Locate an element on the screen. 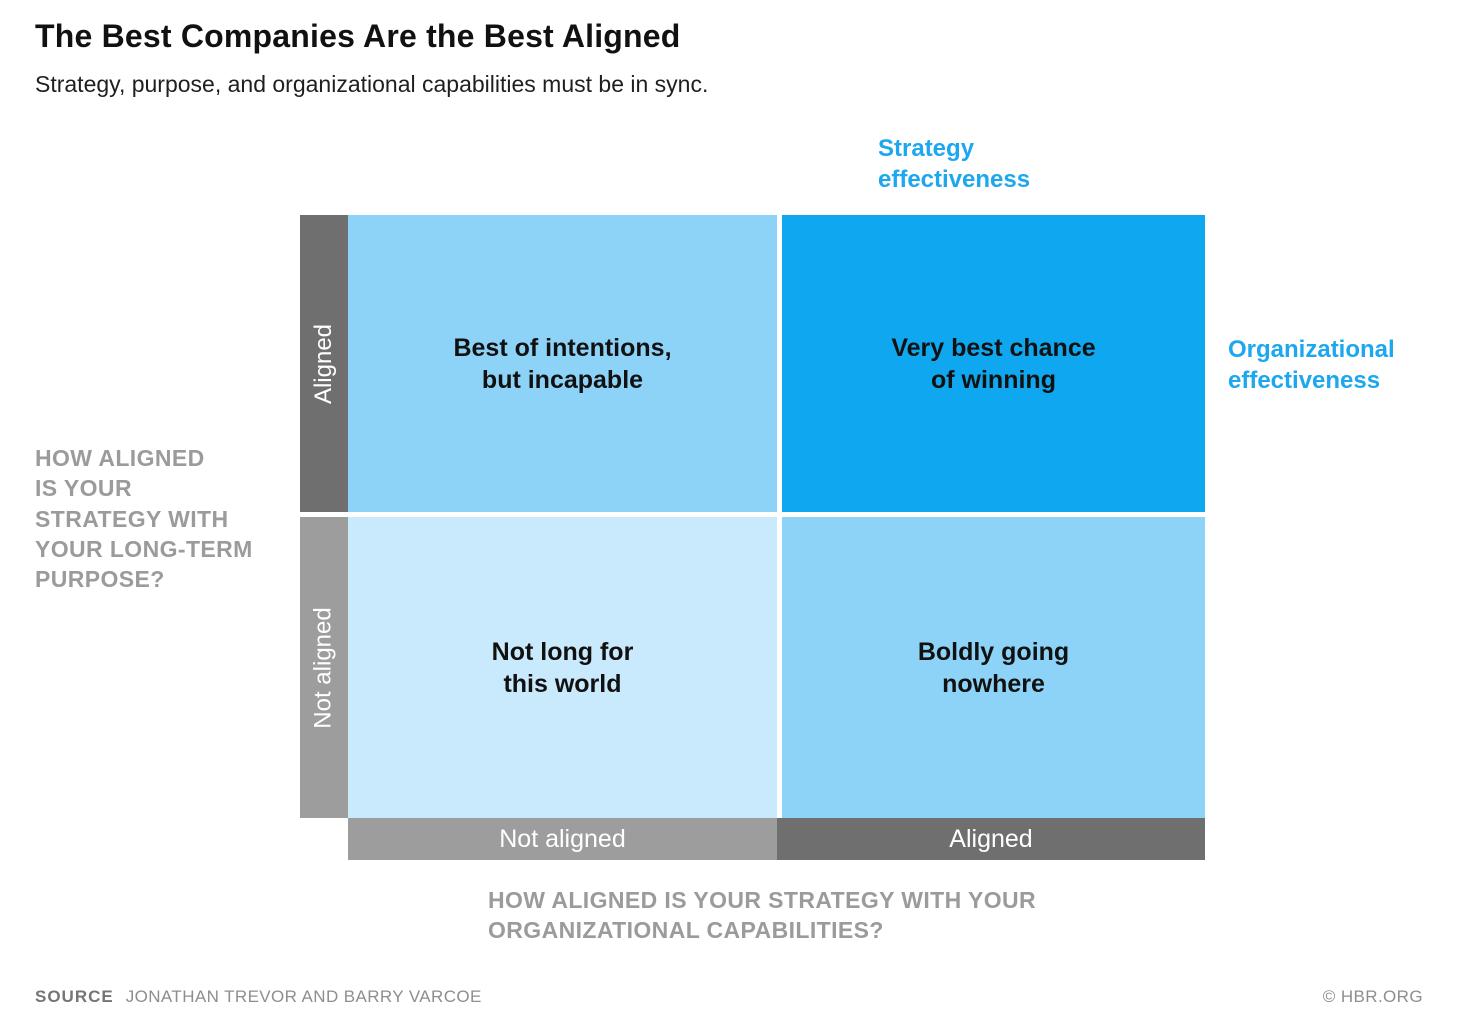 The width and height of the screenshot is (1458, 1034). x-axis-bar-aligned: Aligned is located at coordinates (991, 839).